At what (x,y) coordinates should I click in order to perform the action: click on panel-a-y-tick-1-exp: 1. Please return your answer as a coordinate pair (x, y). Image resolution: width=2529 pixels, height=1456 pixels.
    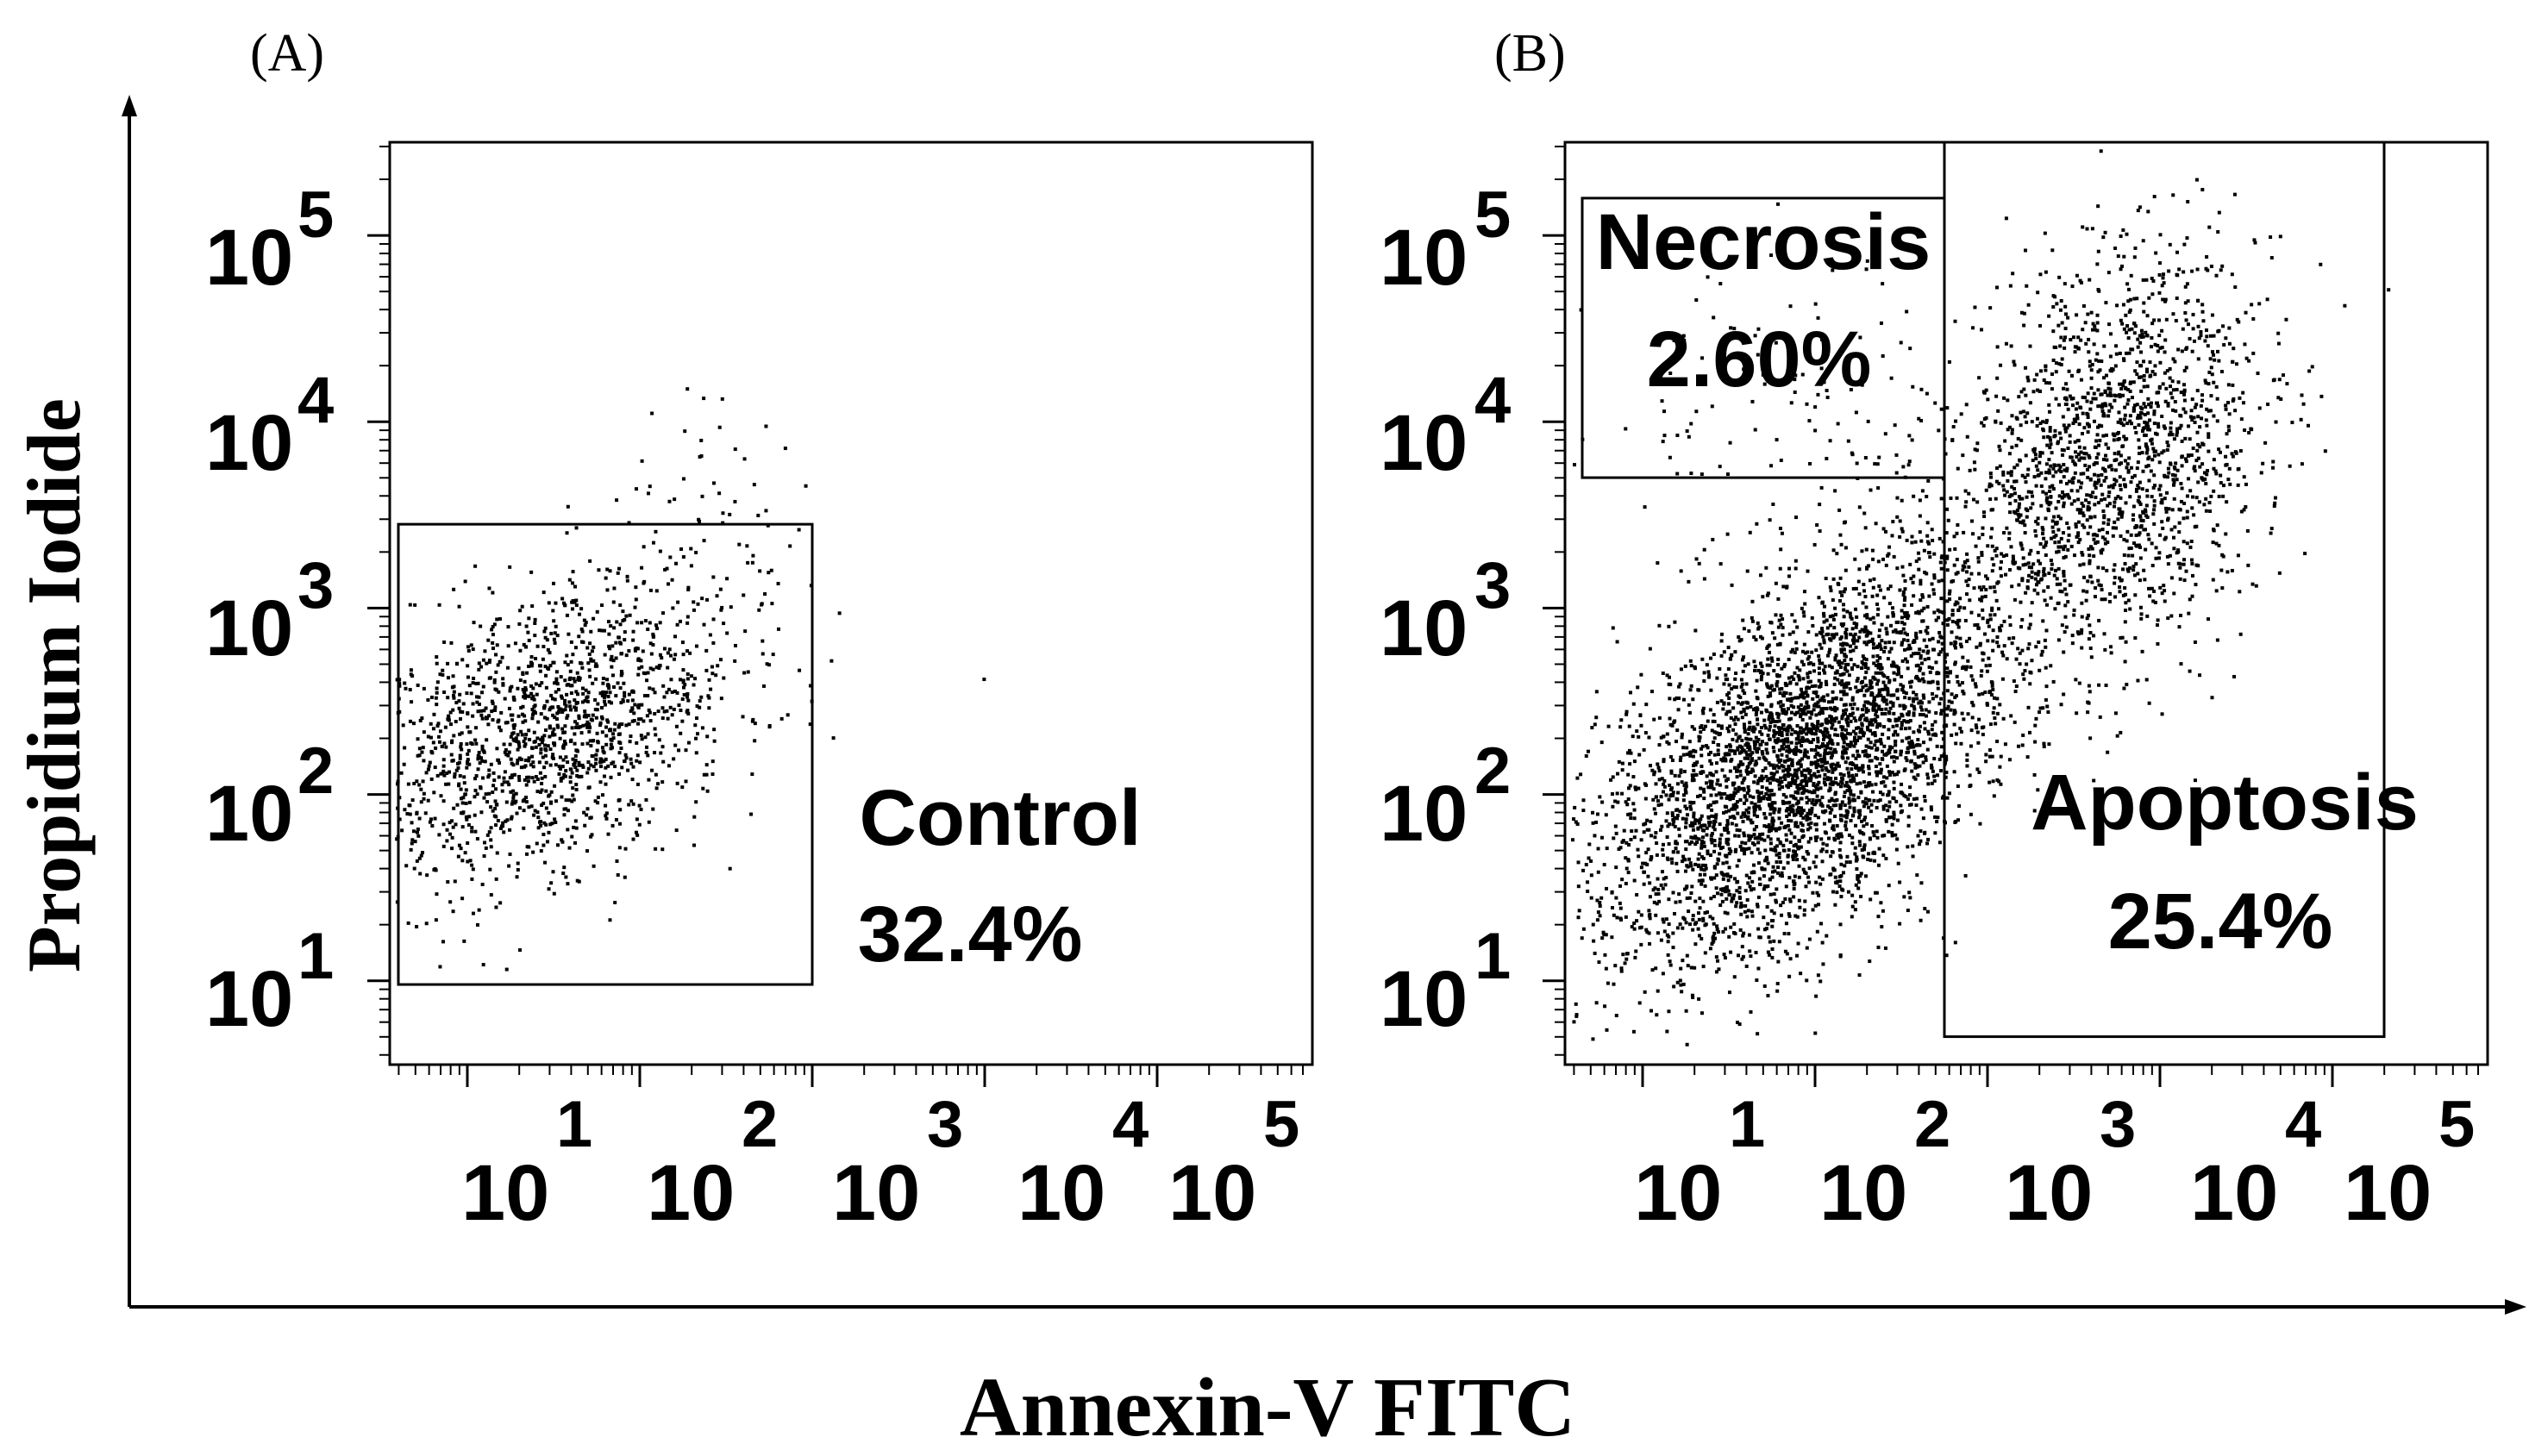
    Looking at the image, I should click on (315, 957).